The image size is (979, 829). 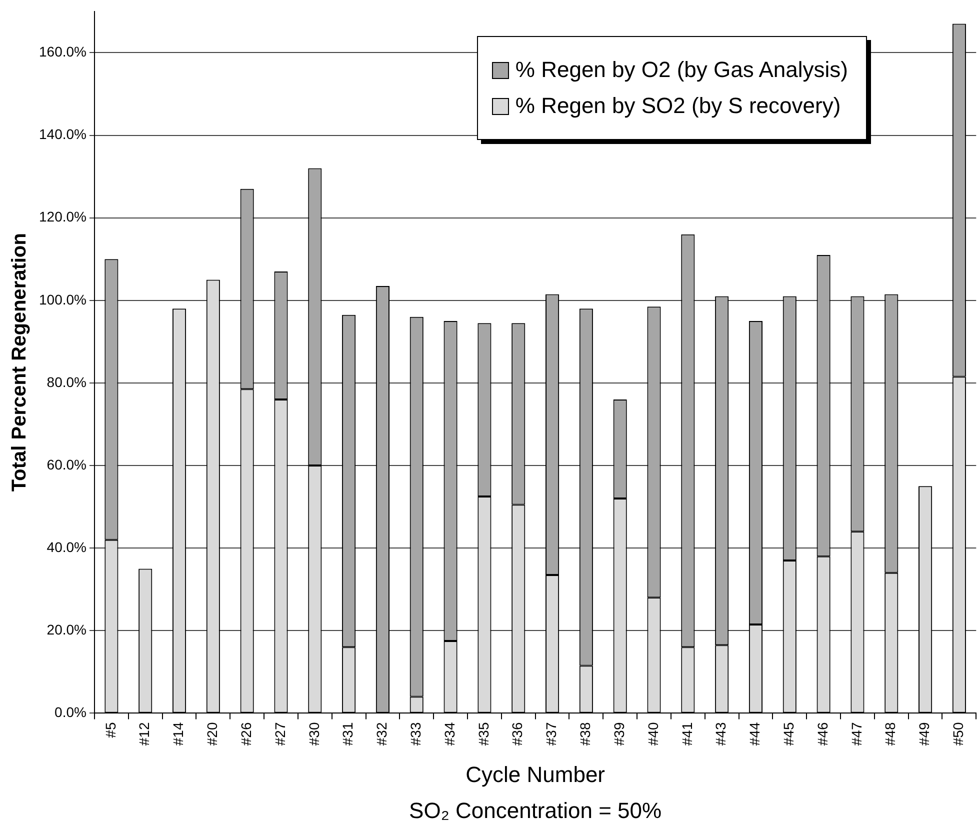 What do you see at coordinates (62, 52) in the screenshot?
I see `y-tick-label: 160.0%` at bounding box center [62, 52].